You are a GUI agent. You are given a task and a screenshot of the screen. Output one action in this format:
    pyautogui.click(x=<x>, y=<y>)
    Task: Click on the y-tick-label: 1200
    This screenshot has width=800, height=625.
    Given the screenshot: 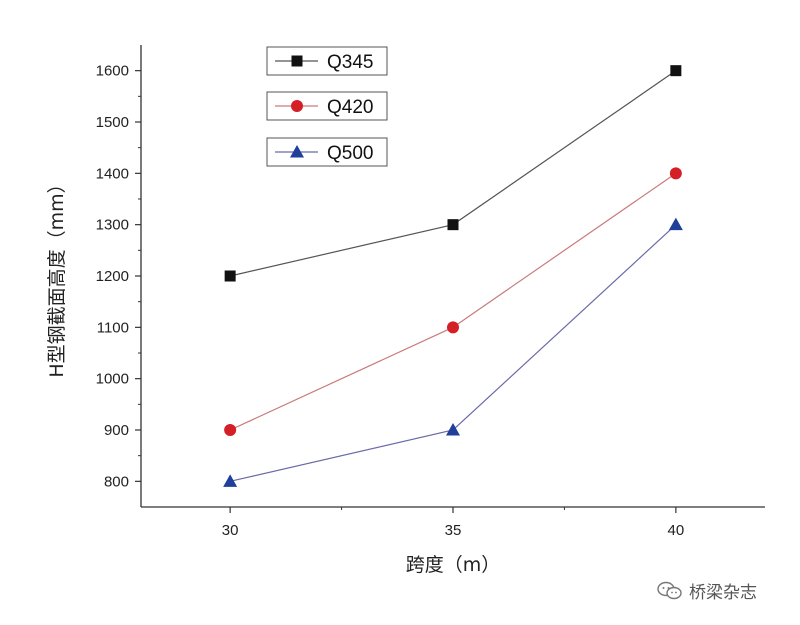 What is the action you would take?
    pyautogui.click(x=112, y=276)
    